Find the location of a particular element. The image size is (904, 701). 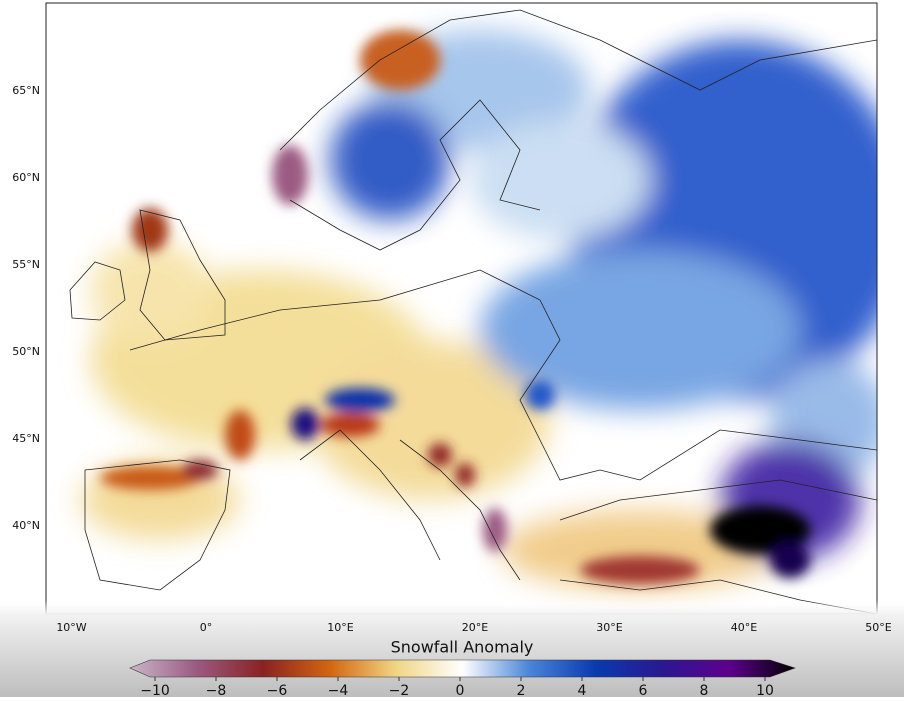

lon-label: 20°E is located at coordinates (475, 627).